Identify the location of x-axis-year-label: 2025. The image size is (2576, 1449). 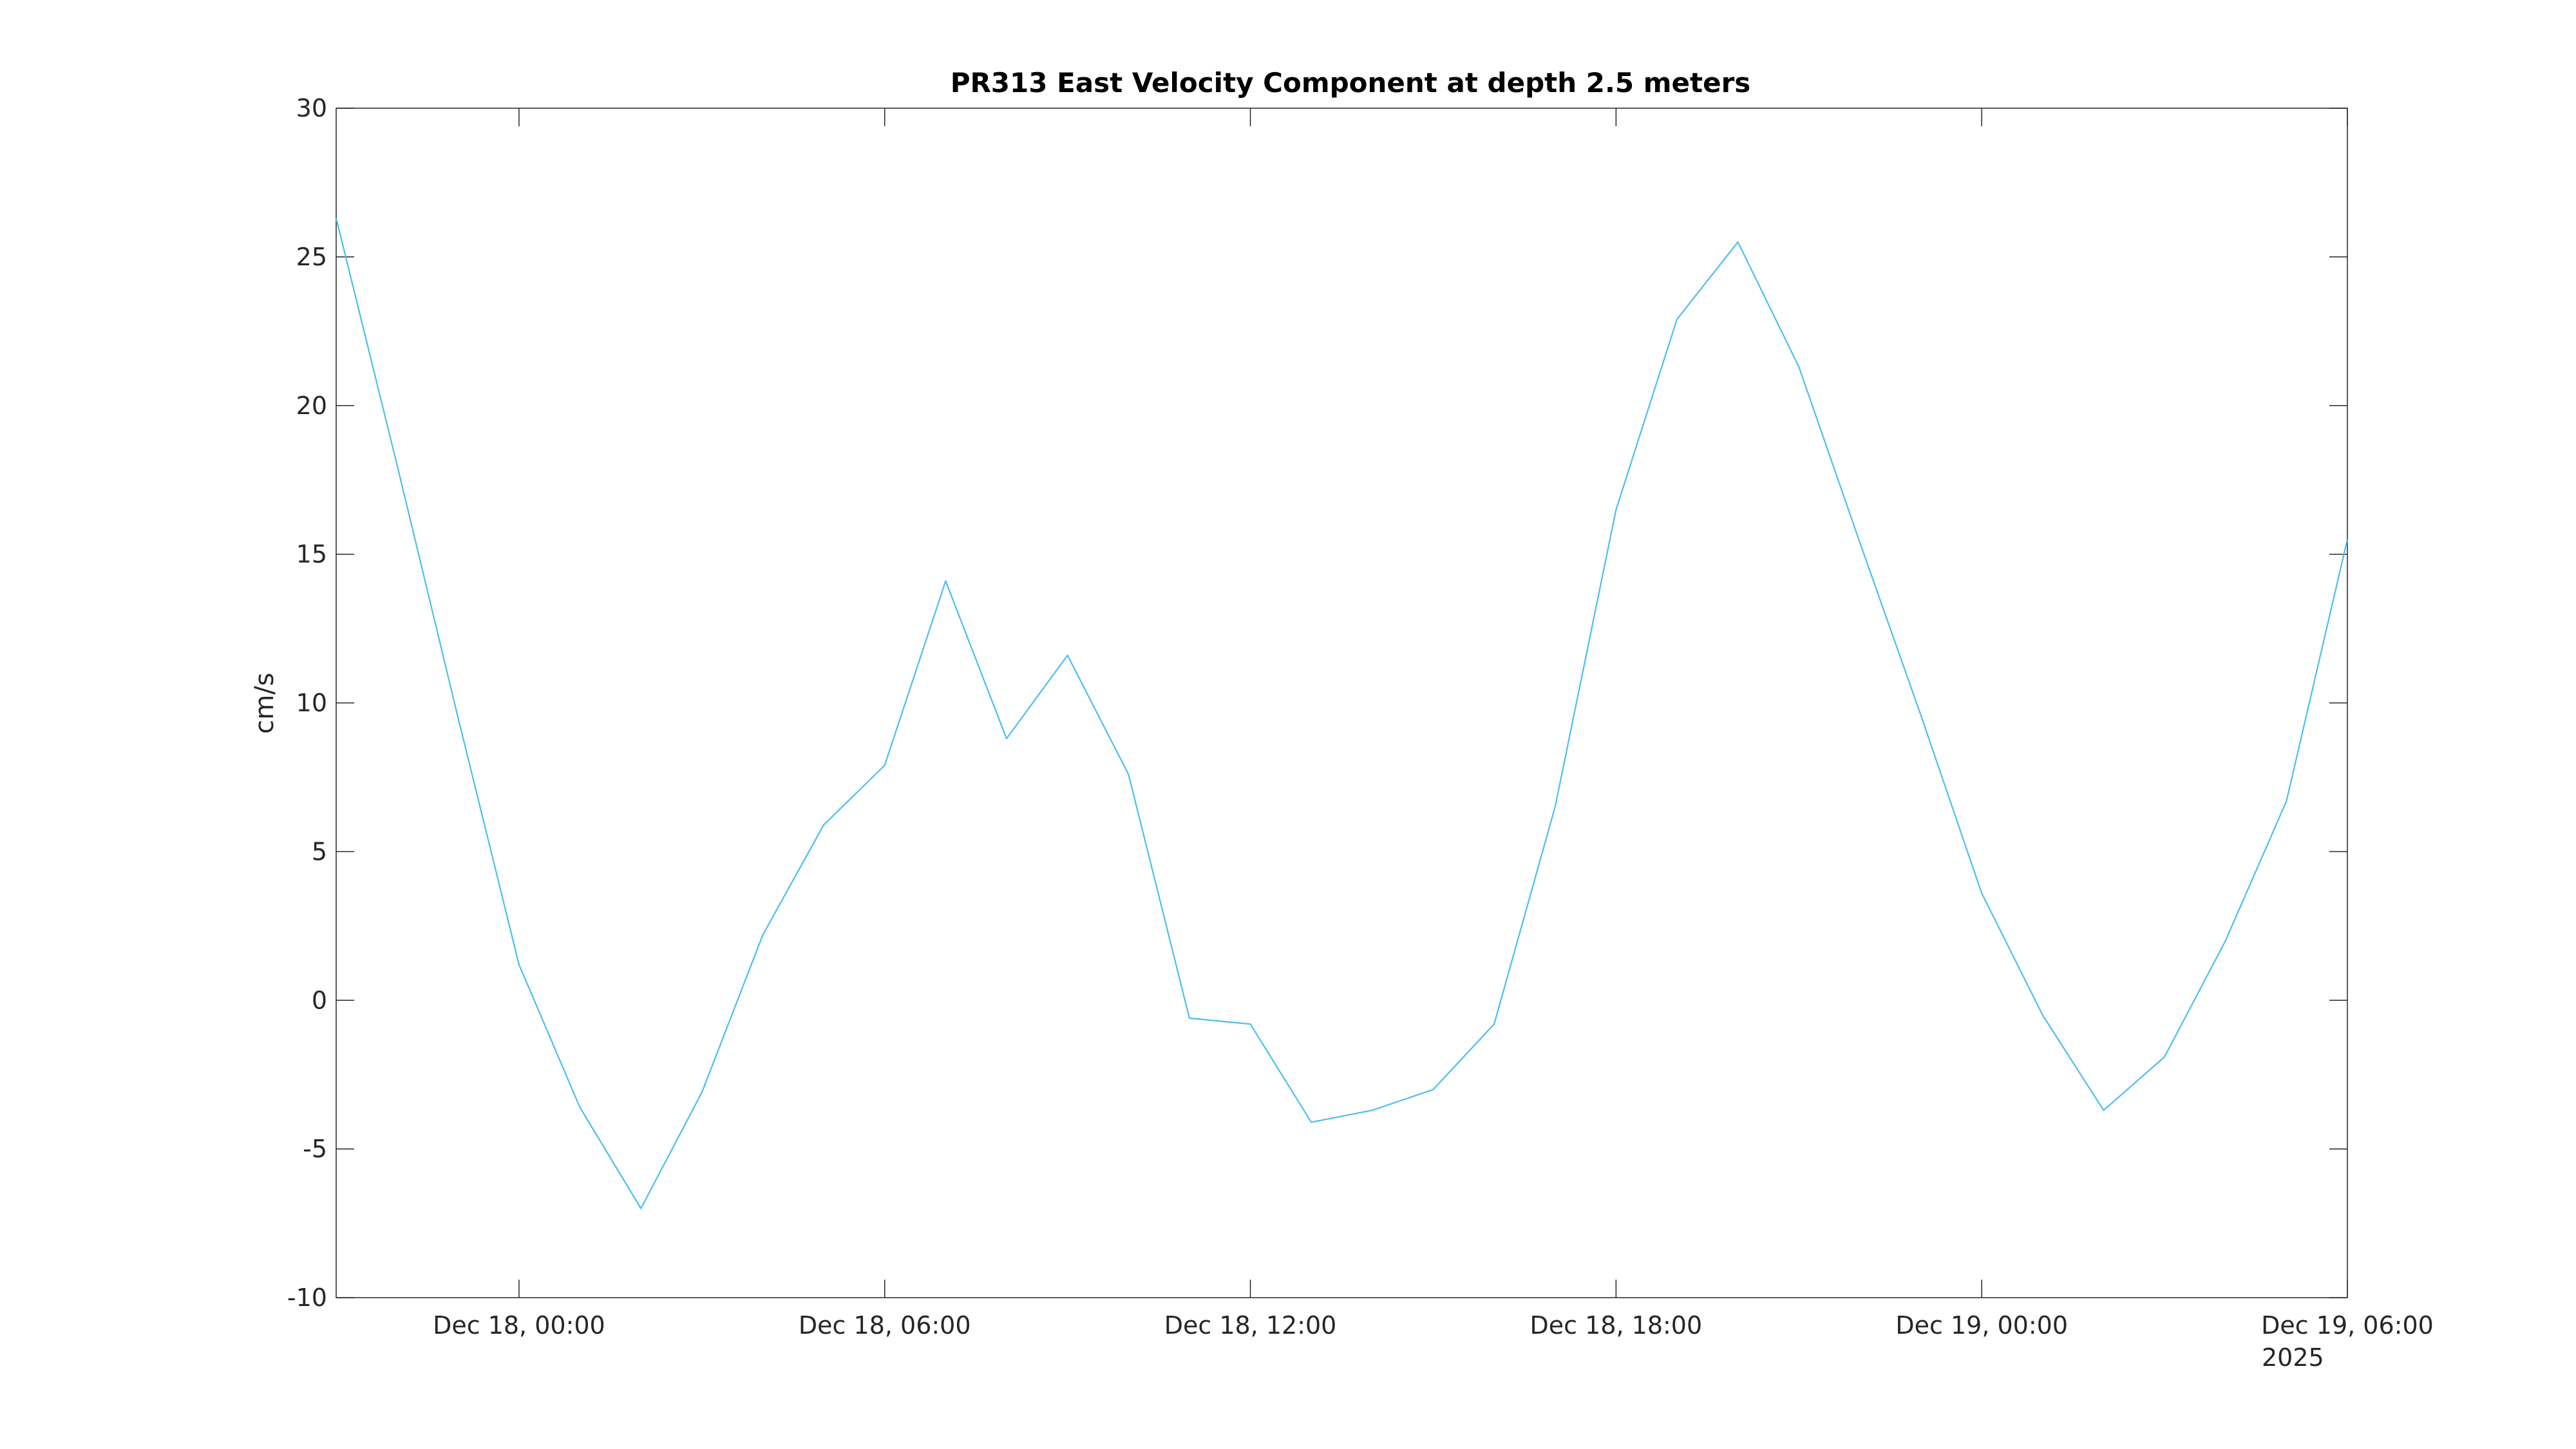
(2293, 1357).